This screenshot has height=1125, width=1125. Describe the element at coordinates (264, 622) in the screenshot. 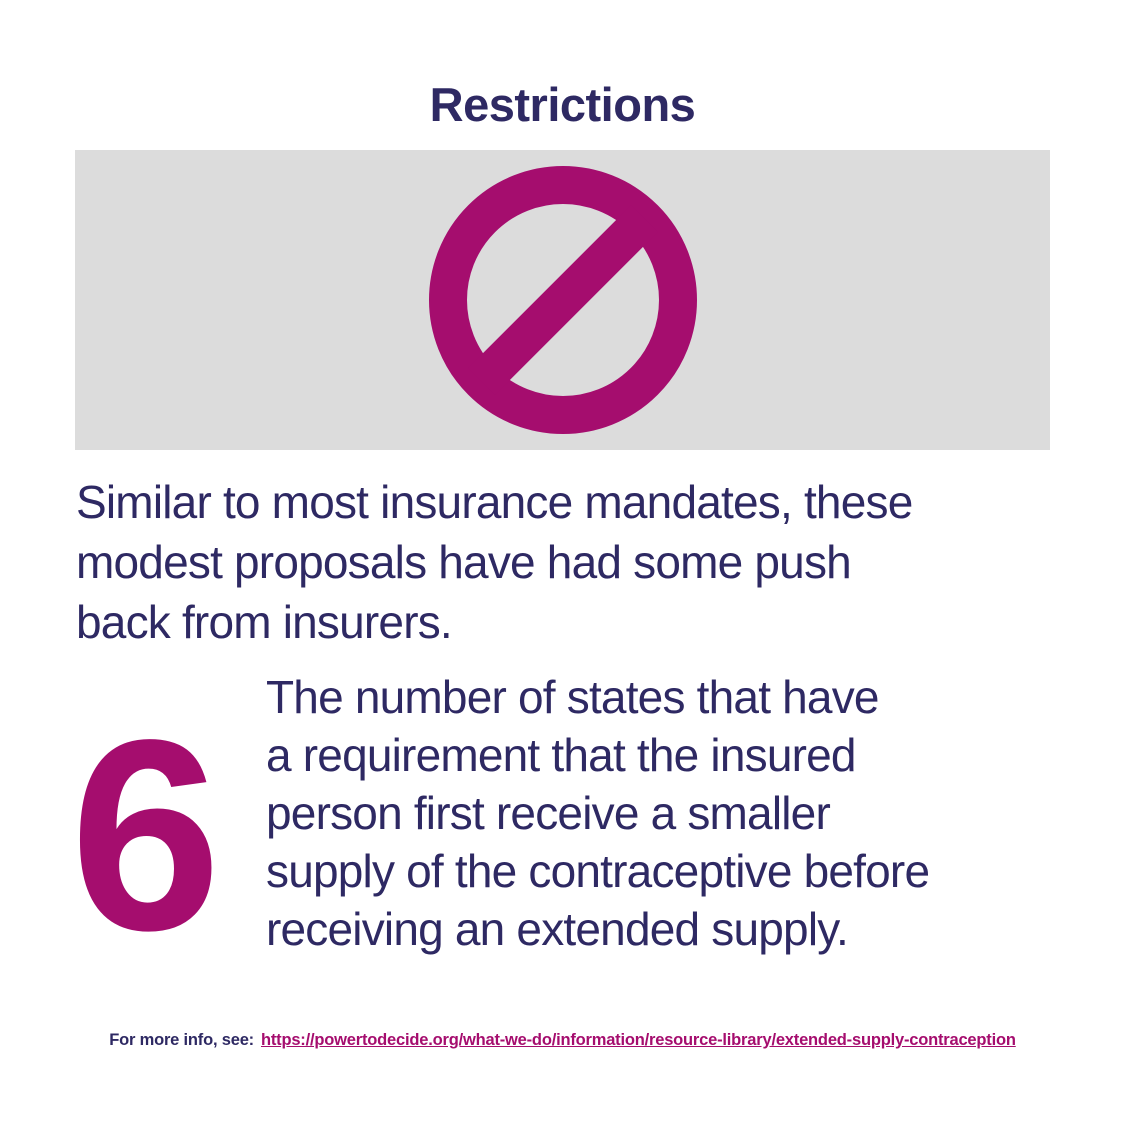

I see `intro-line: back from insurers.` at that location.